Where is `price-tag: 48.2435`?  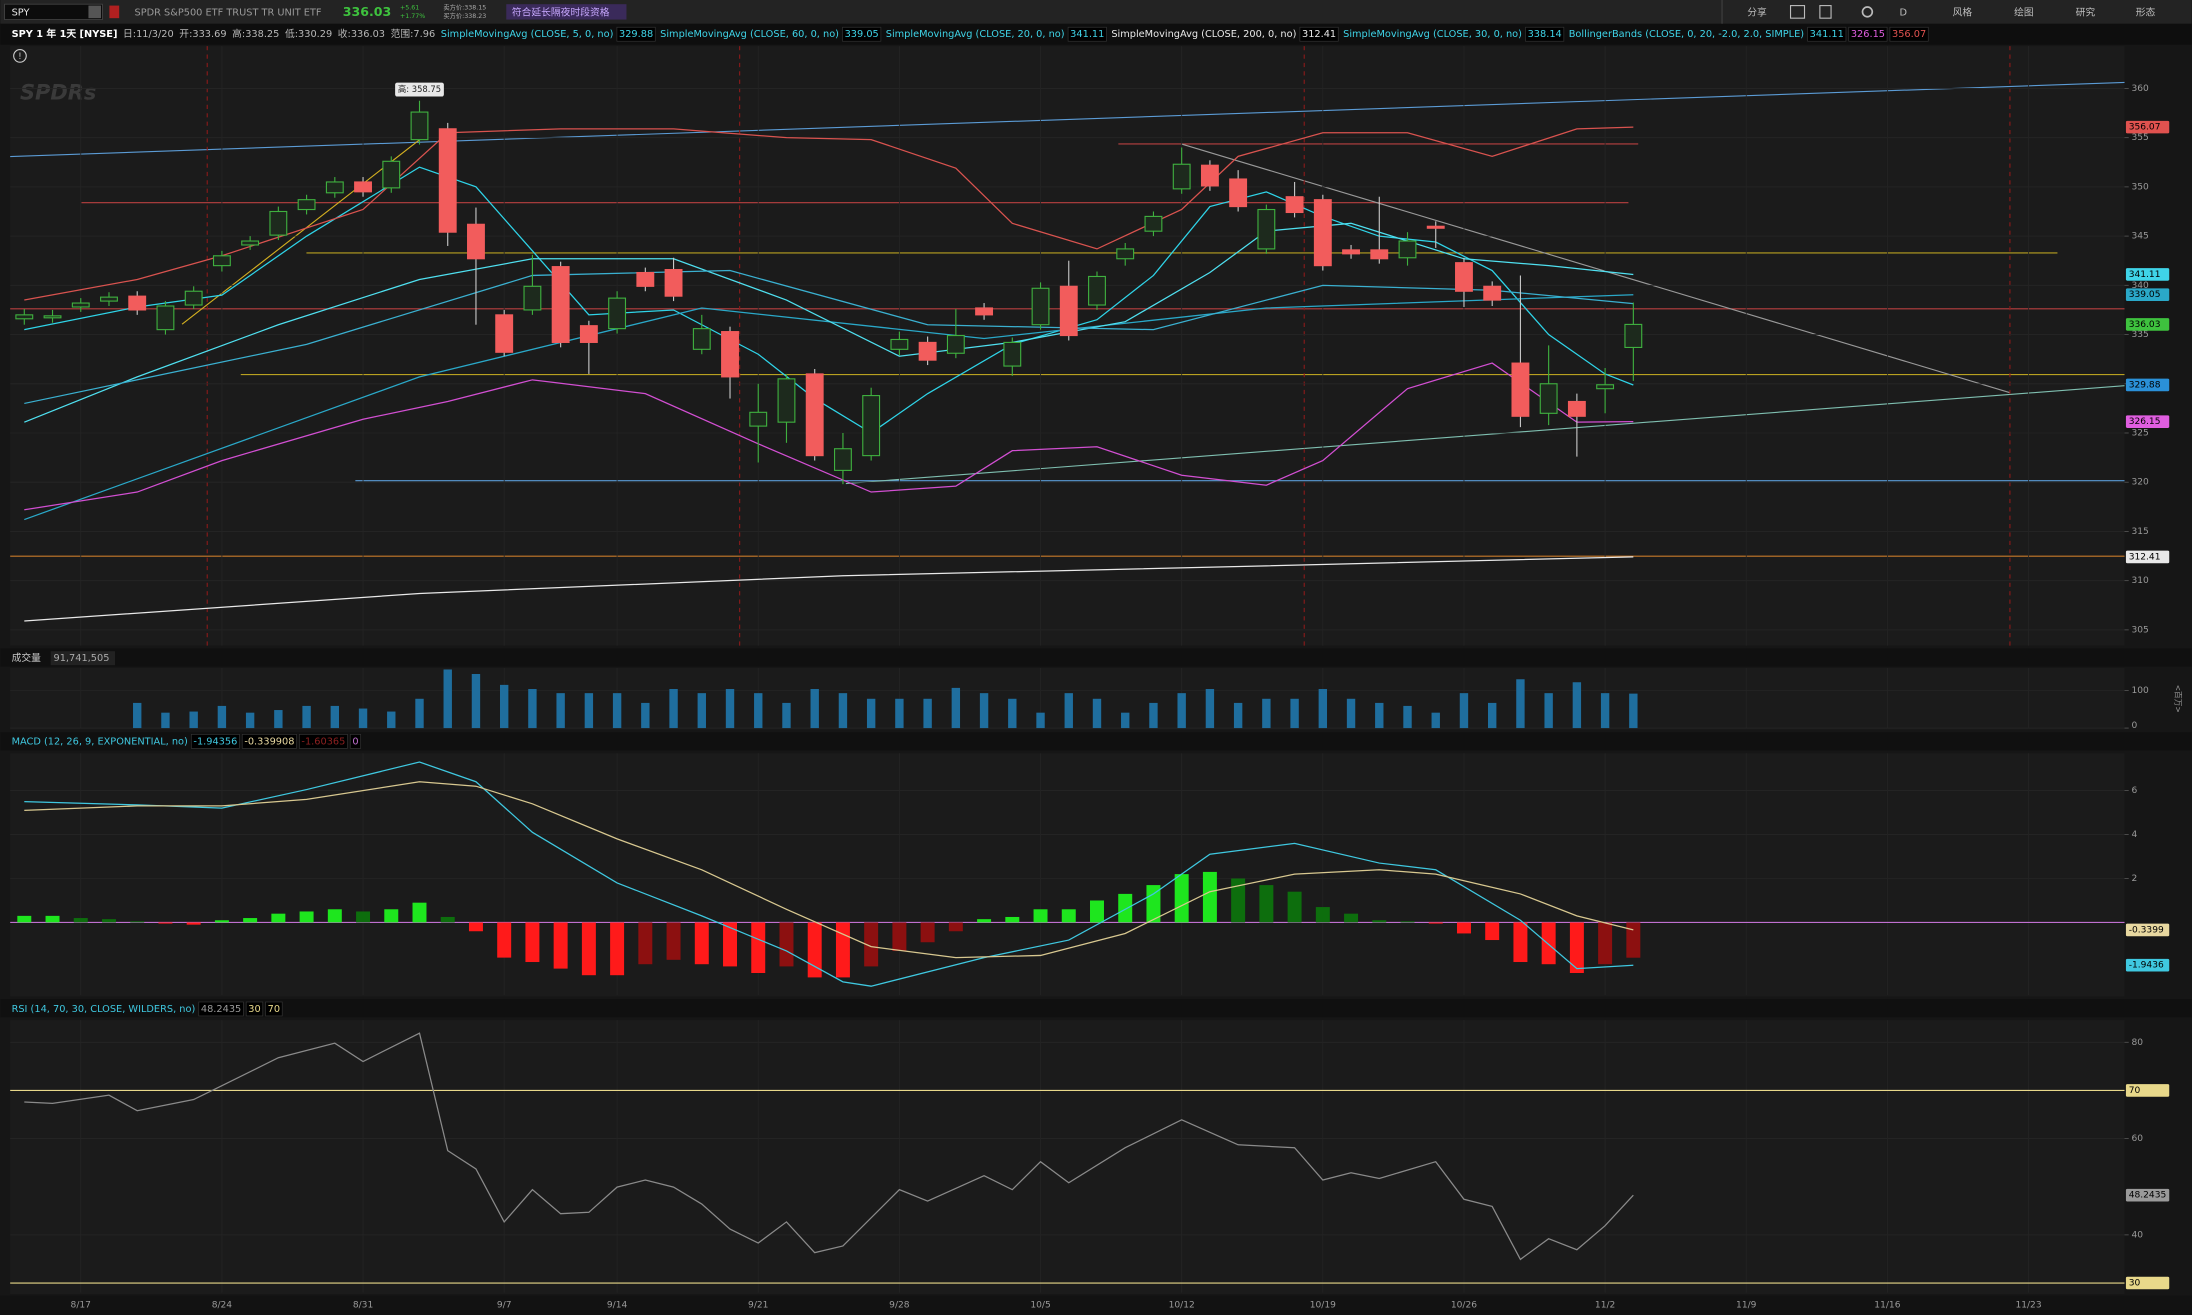 price-tag: 48.2435 is located at coordinates (2148, 1196).